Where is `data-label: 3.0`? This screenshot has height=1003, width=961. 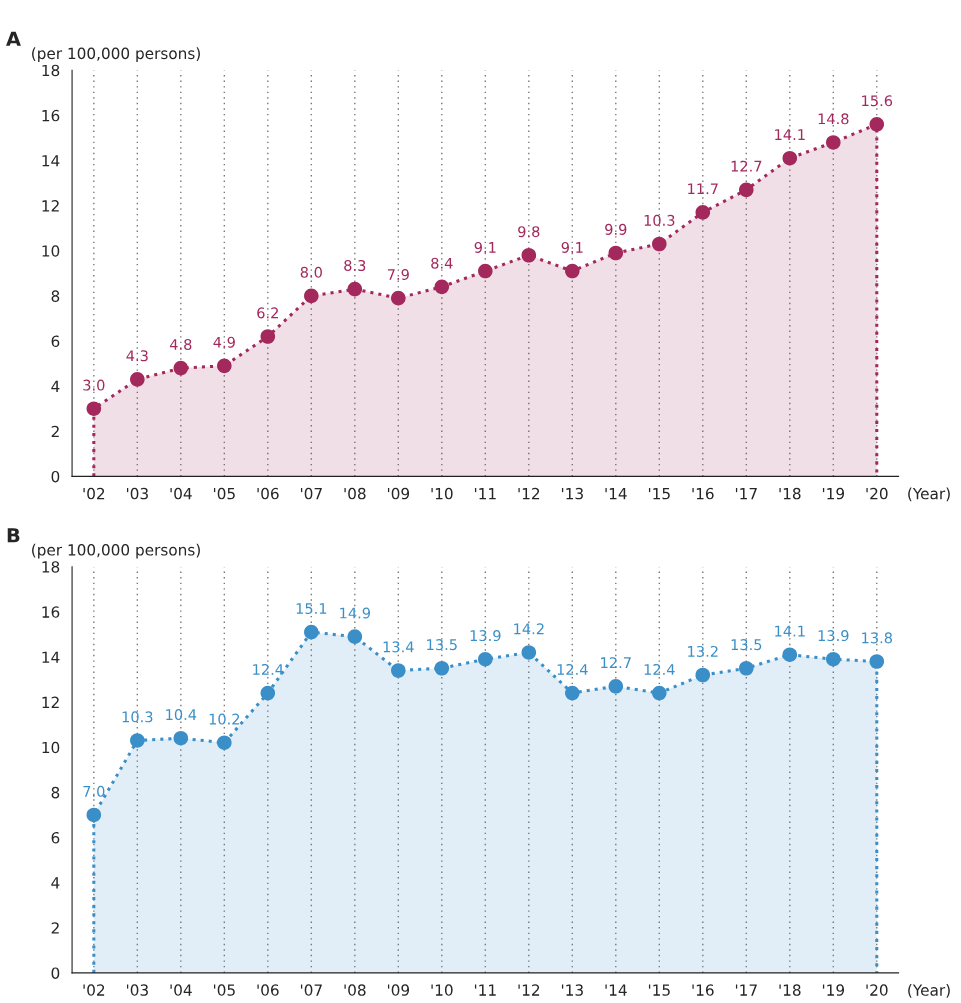
data-label: 3.0 is located at coordinates (94, 385).